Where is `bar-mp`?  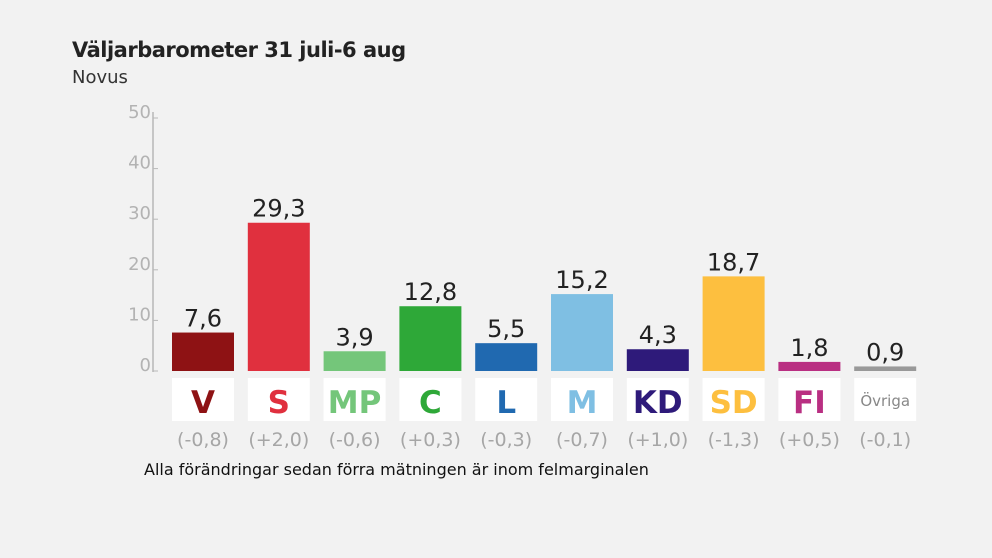 bar-mp is located at coordinates (354, 361).